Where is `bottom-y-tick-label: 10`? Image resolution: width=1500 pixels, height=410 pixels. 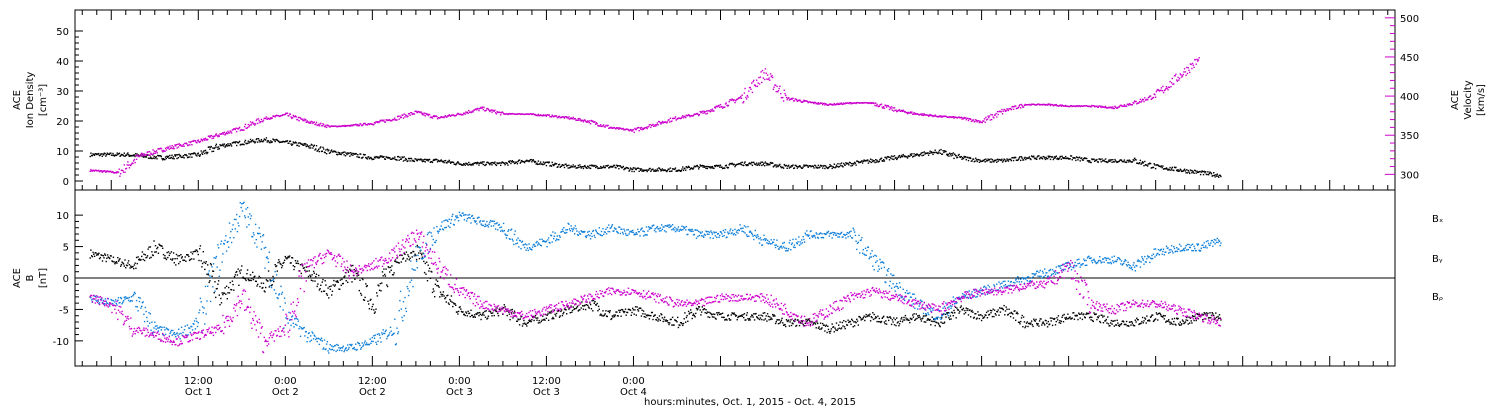 bottom-y-tick-label: 10 is located at coordinates (62, 216).